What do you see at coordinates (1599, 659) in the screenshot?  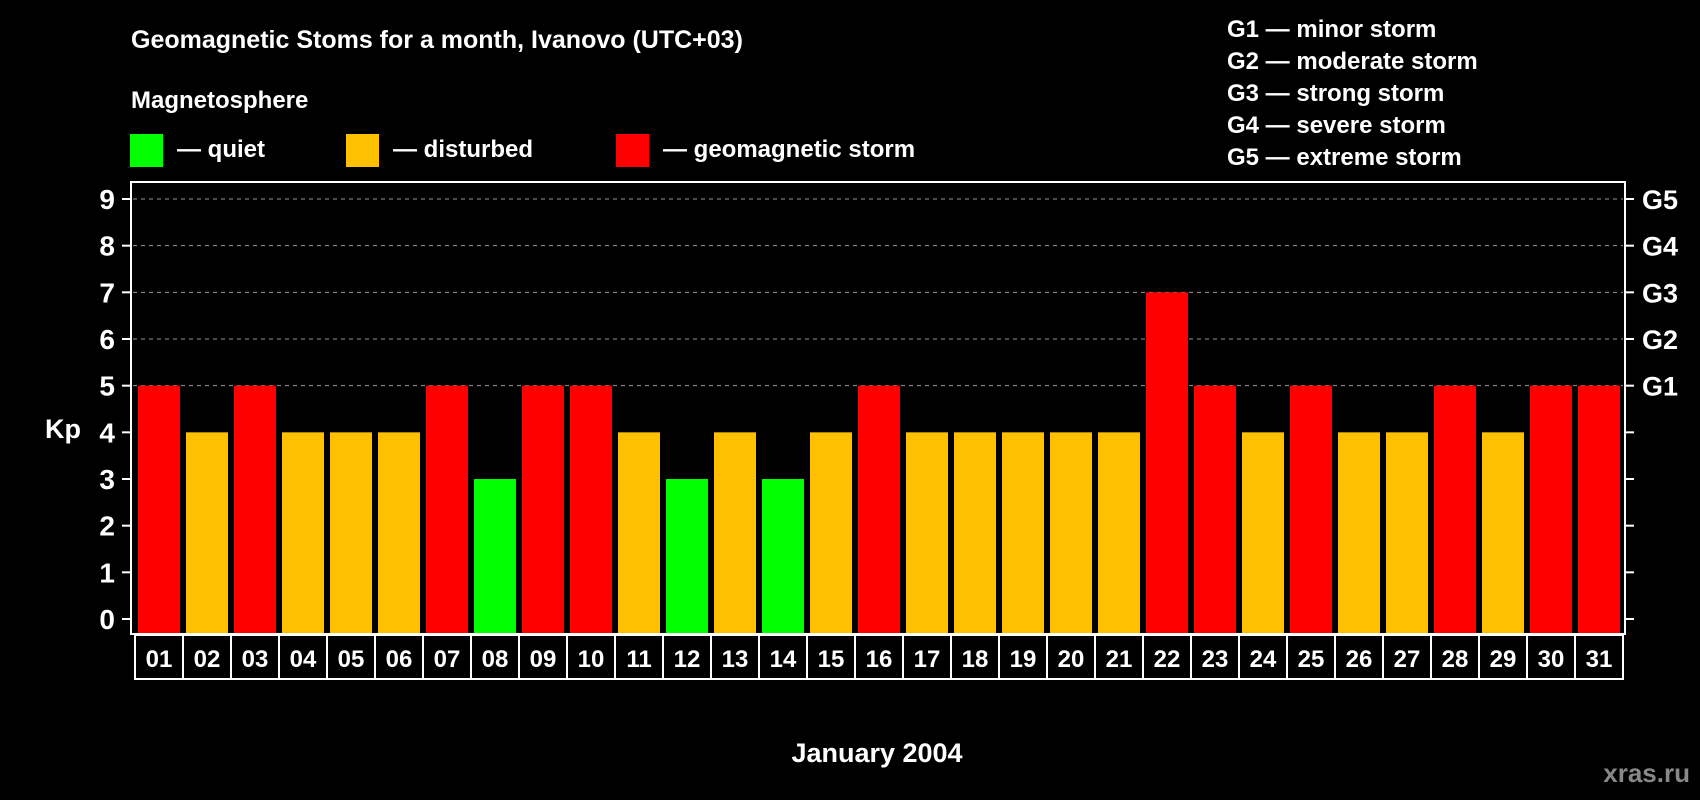 I see `x-tick-label: 31` at bounding box center [1599, 659].